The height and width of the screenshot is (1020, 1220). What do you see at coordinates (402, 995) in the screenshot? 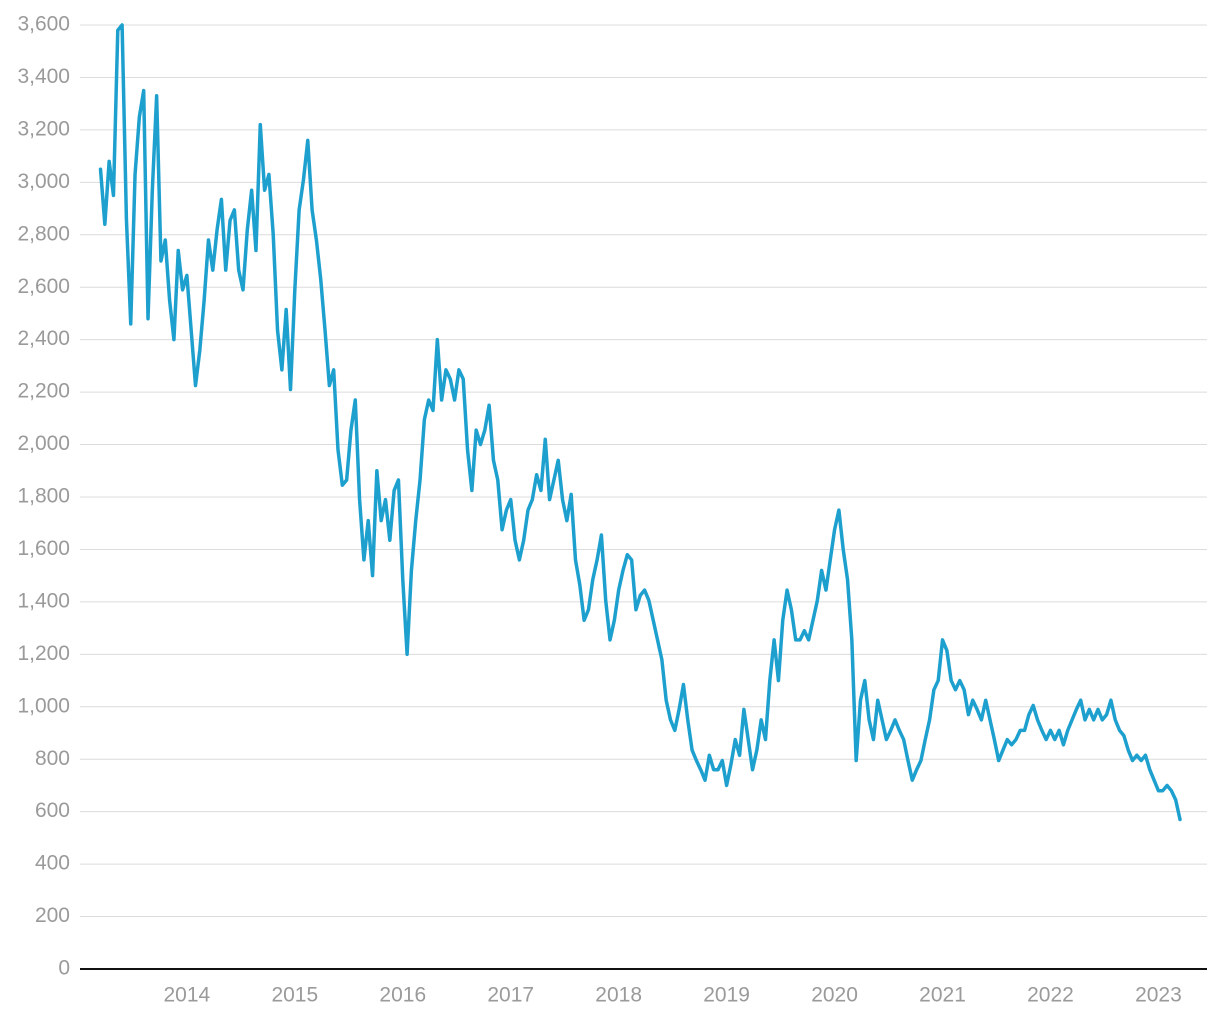
I see `x-tick-label: 2016` at bounding box center [402, 995].